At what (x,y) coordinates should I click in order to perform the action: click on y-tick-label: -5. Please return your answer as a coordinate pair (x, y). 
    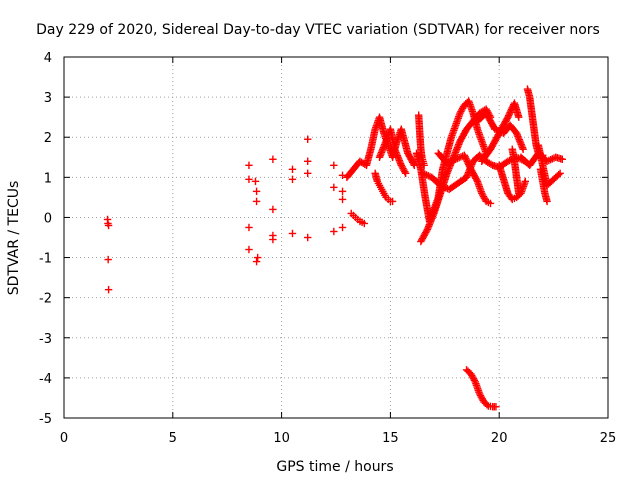
    Looking at the image, I should click on (45, 419).